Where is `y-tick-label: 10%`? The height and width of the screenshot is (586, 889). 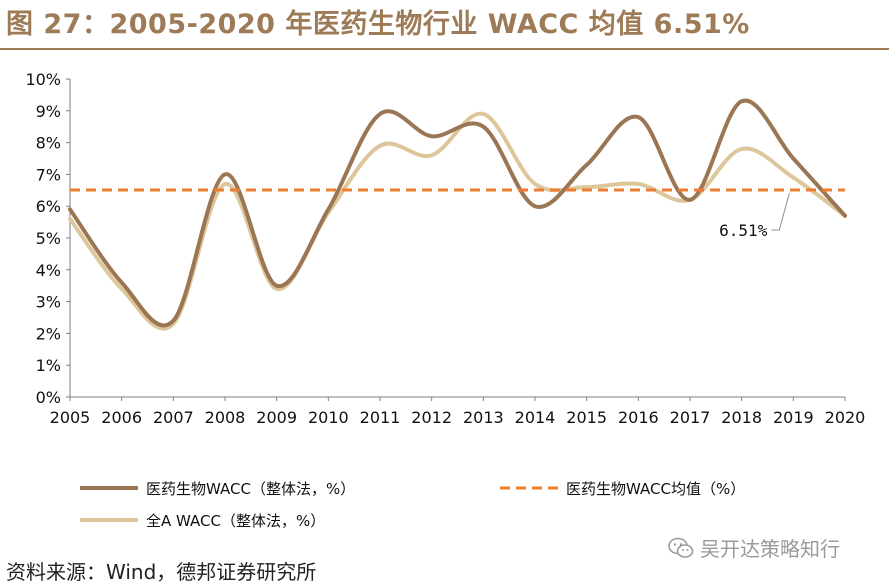 y-tick-label: 10% is located at coordinates (43, 79).